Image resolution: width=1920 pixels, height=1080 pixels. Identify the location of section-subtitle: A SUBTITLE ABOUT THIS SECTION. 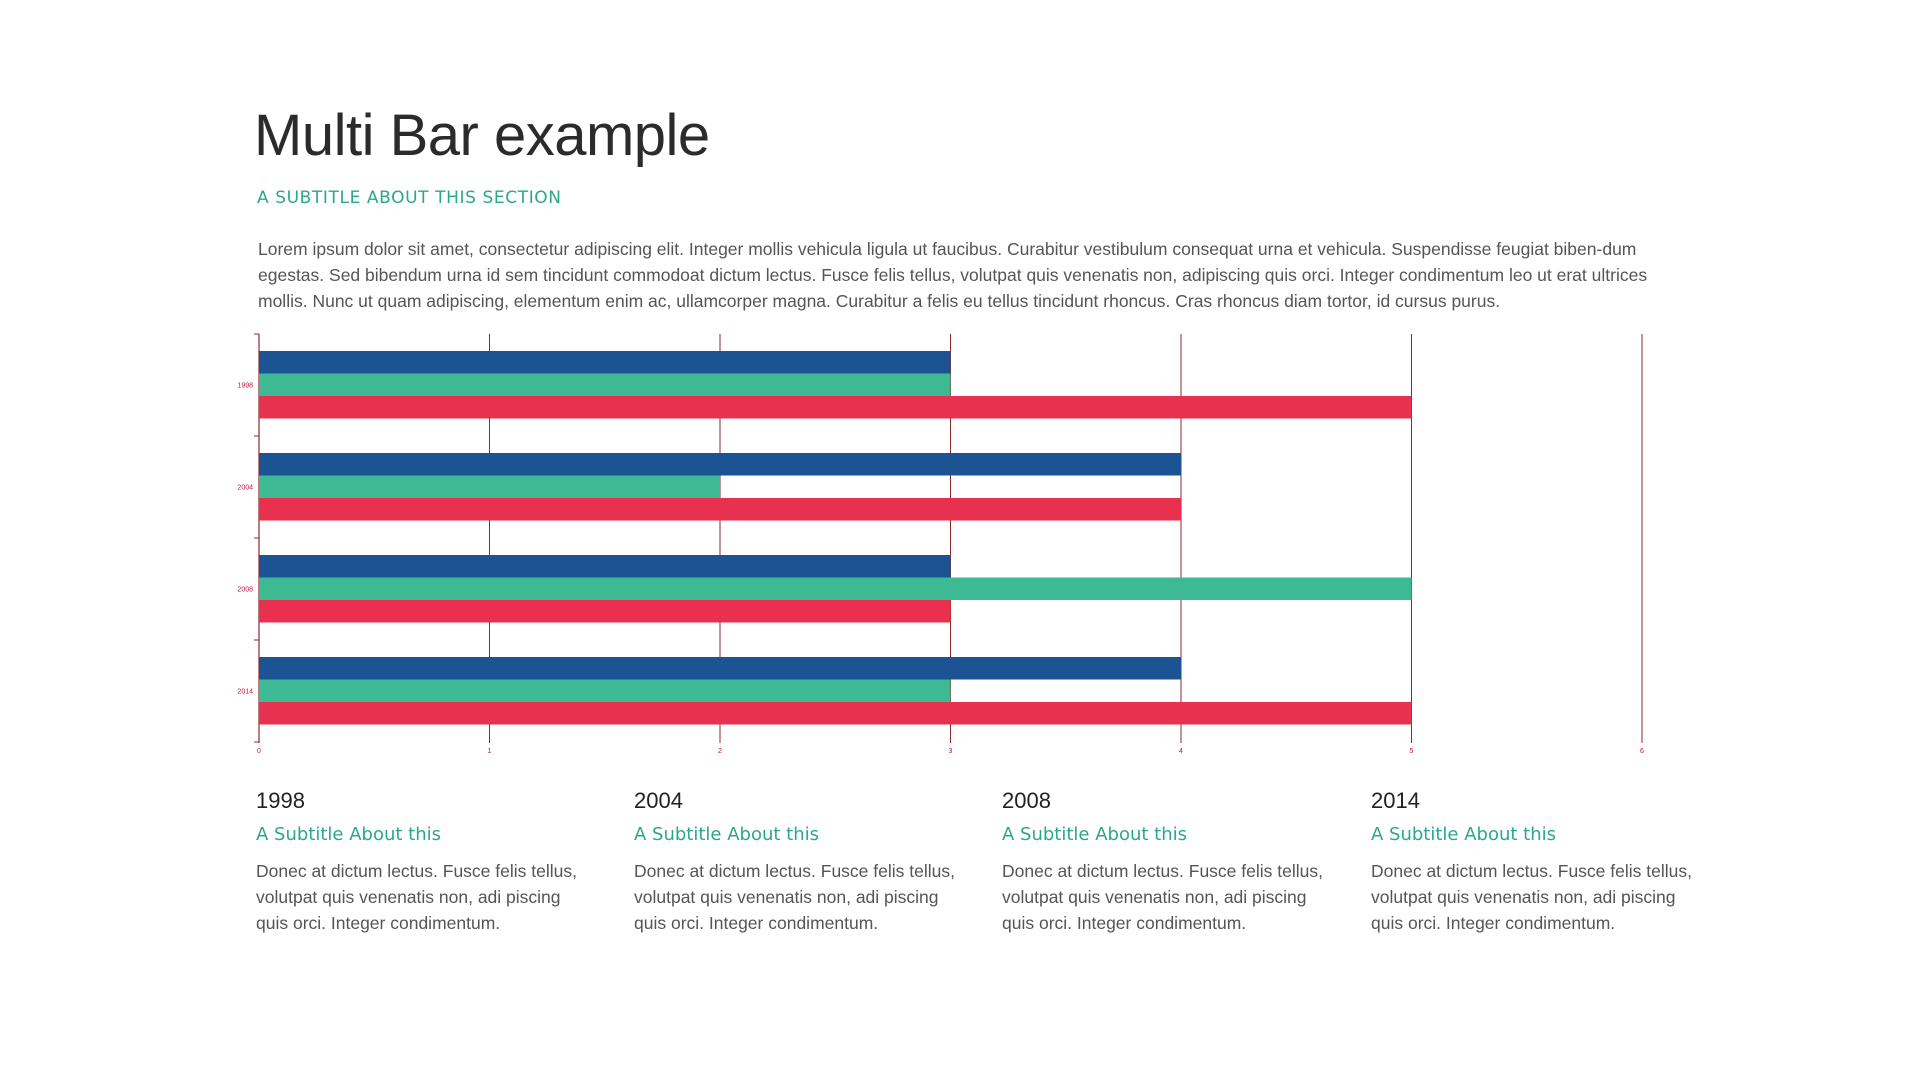
(409, 198).